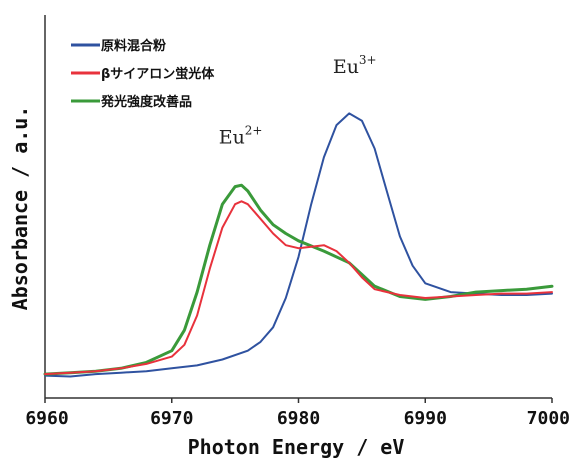  I want to click on x-ticks: 6960 6970 6980 6990 7000, so click(297, 413).